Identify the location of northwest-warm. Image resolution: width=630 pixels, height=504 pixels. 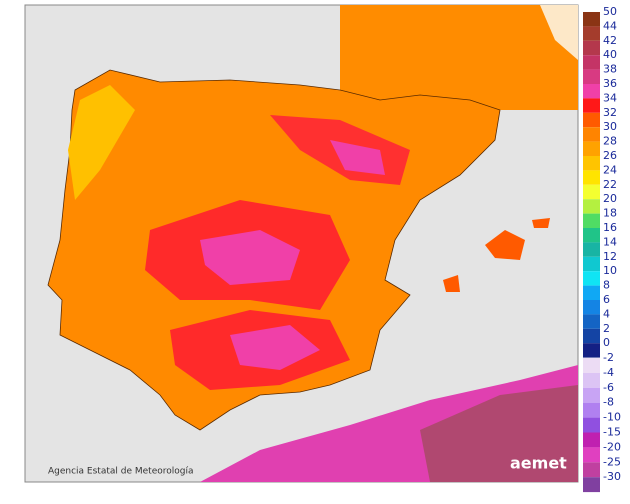
(101, 142).